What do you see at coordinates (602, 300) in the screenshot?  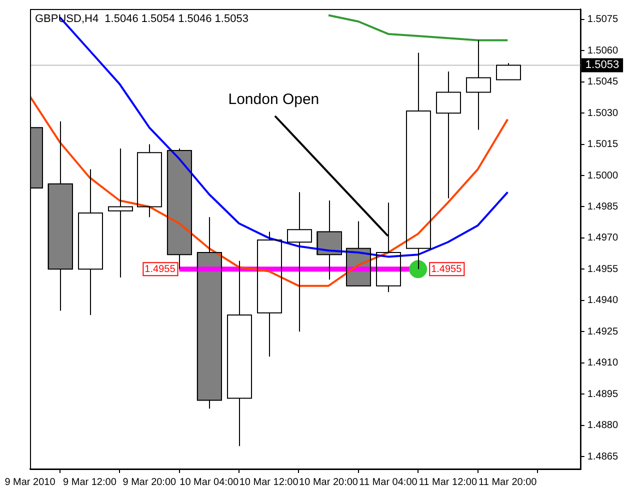 I see `y-tick-label: 1.4940` at bounding box center [602, 300].